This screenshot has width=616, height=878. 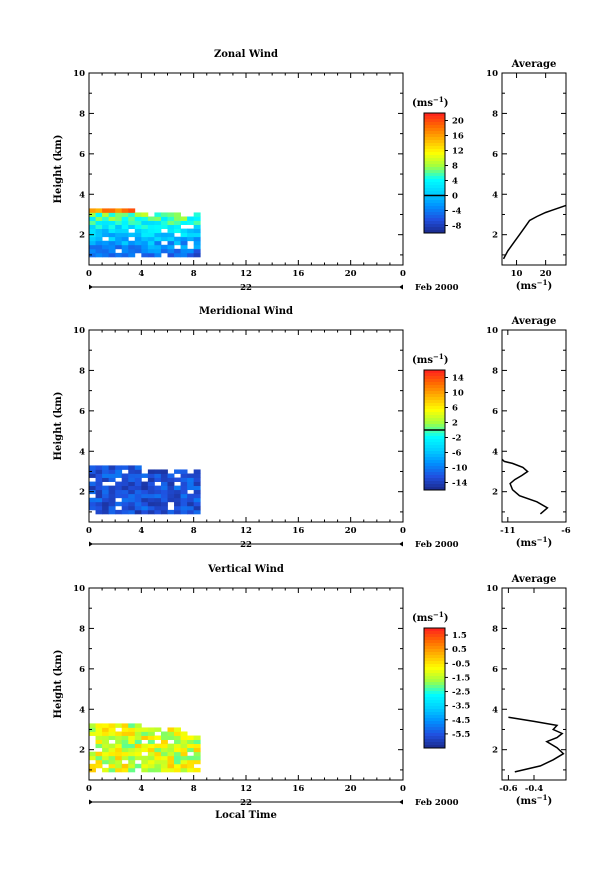 What do you see at coordinates (455, 167) in the screenshot?
I see `colorbar-tick-label: 8` at bounding box center [455, 167].